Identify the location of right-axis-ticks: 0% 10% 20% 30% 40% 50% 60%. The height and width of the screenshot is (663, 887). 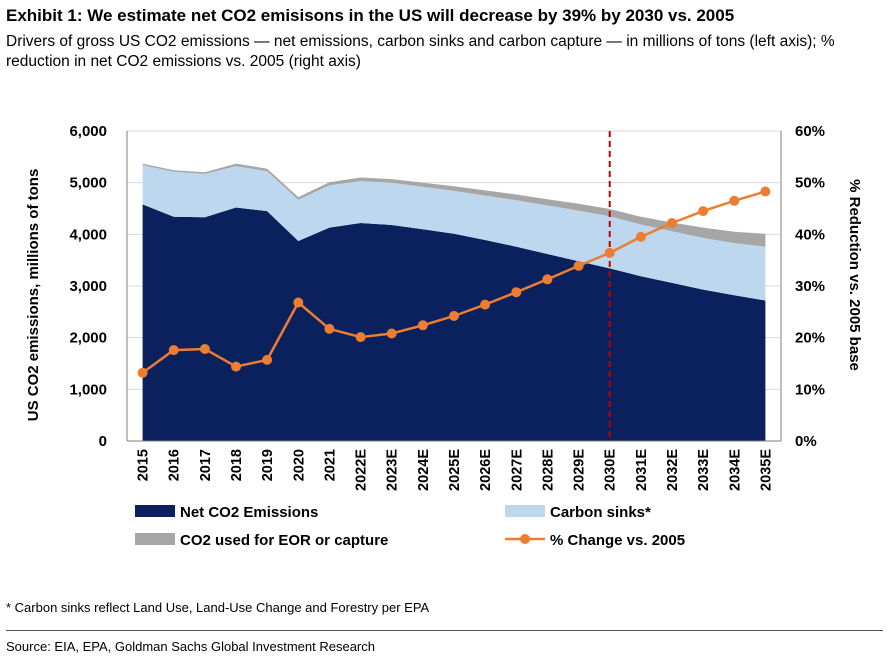
(810, 286).